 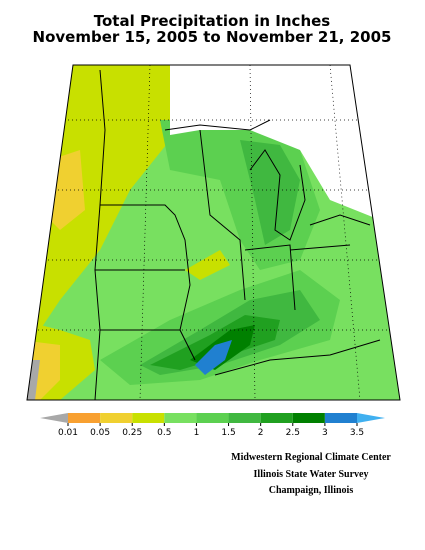 What do you see at coordinates (357, 433) in the screenshot?
I see `legend-label: 3.5` at bounding box center [357, 433].